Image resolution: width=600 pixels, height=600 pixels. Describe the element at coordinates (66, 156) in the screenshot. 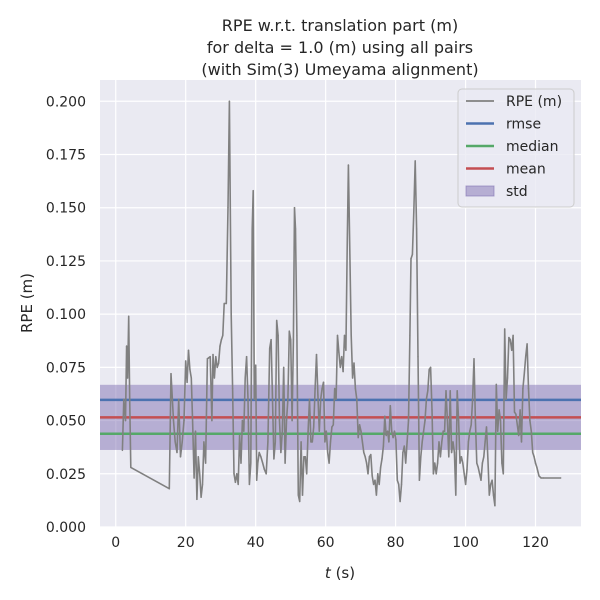

I see `y-tick-label: 0.175` at that location.